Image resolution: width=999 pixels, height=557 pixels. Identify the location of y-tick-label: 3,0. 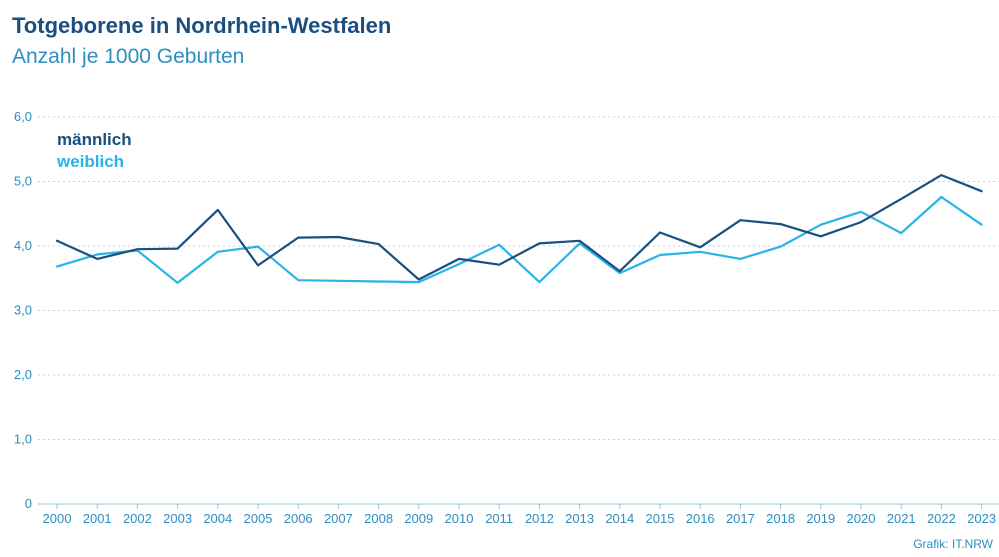
(23, 310).